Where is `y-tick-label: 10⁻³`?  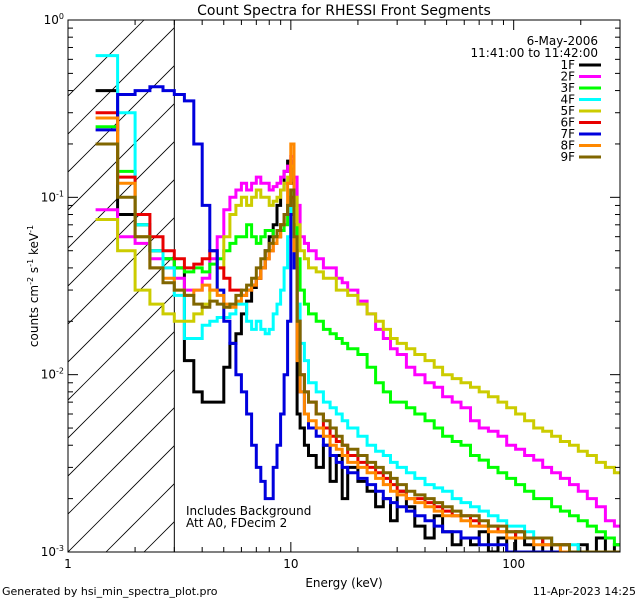
y-tick-label: 10⁻³ is located at coordinates (52, 551).